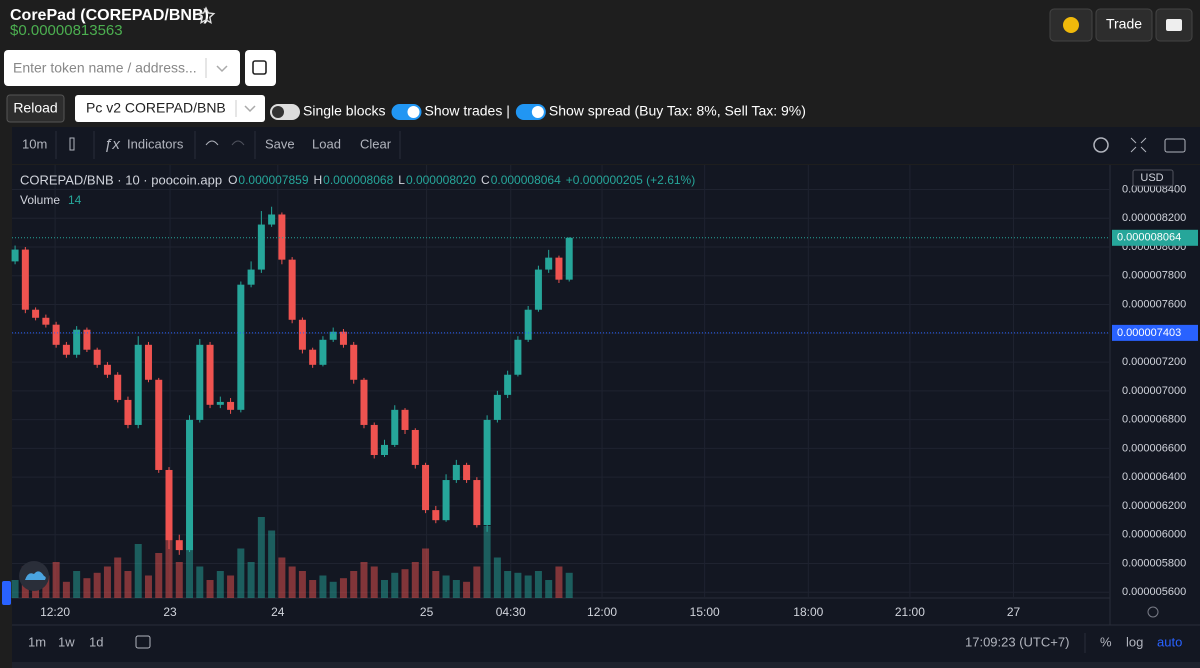  Describe the element at coordinates (55, 612) in the screenshot. I see `x-tick-label: 12:20` at that location.